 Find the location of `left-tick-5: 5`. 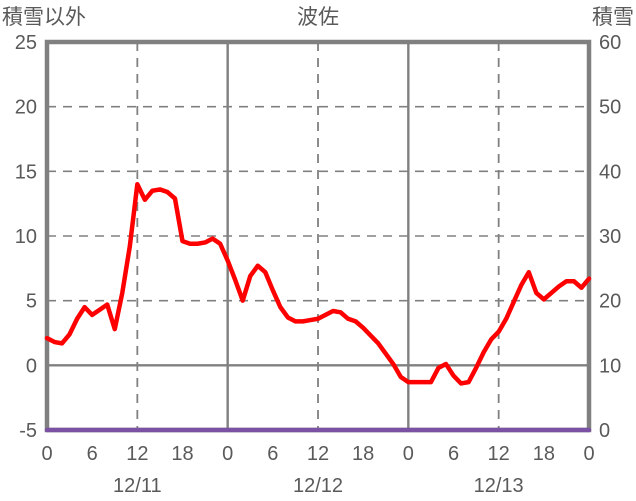

left-tick-5: 5 is located at coordinates (31, 302).